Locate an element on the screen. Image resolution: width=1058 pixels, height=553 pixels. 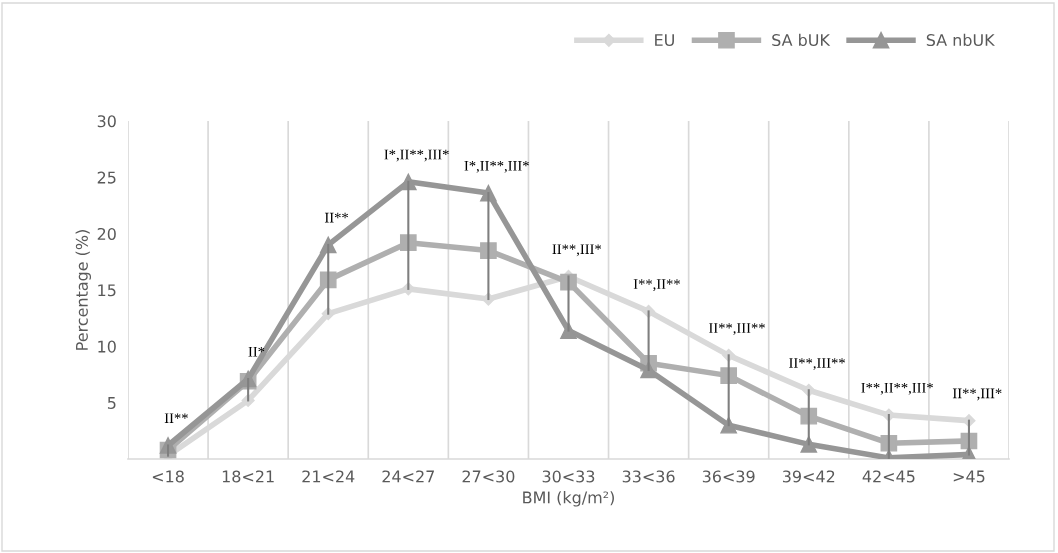
x-tick-label: 24<27 is located at coordinates (408, 476).